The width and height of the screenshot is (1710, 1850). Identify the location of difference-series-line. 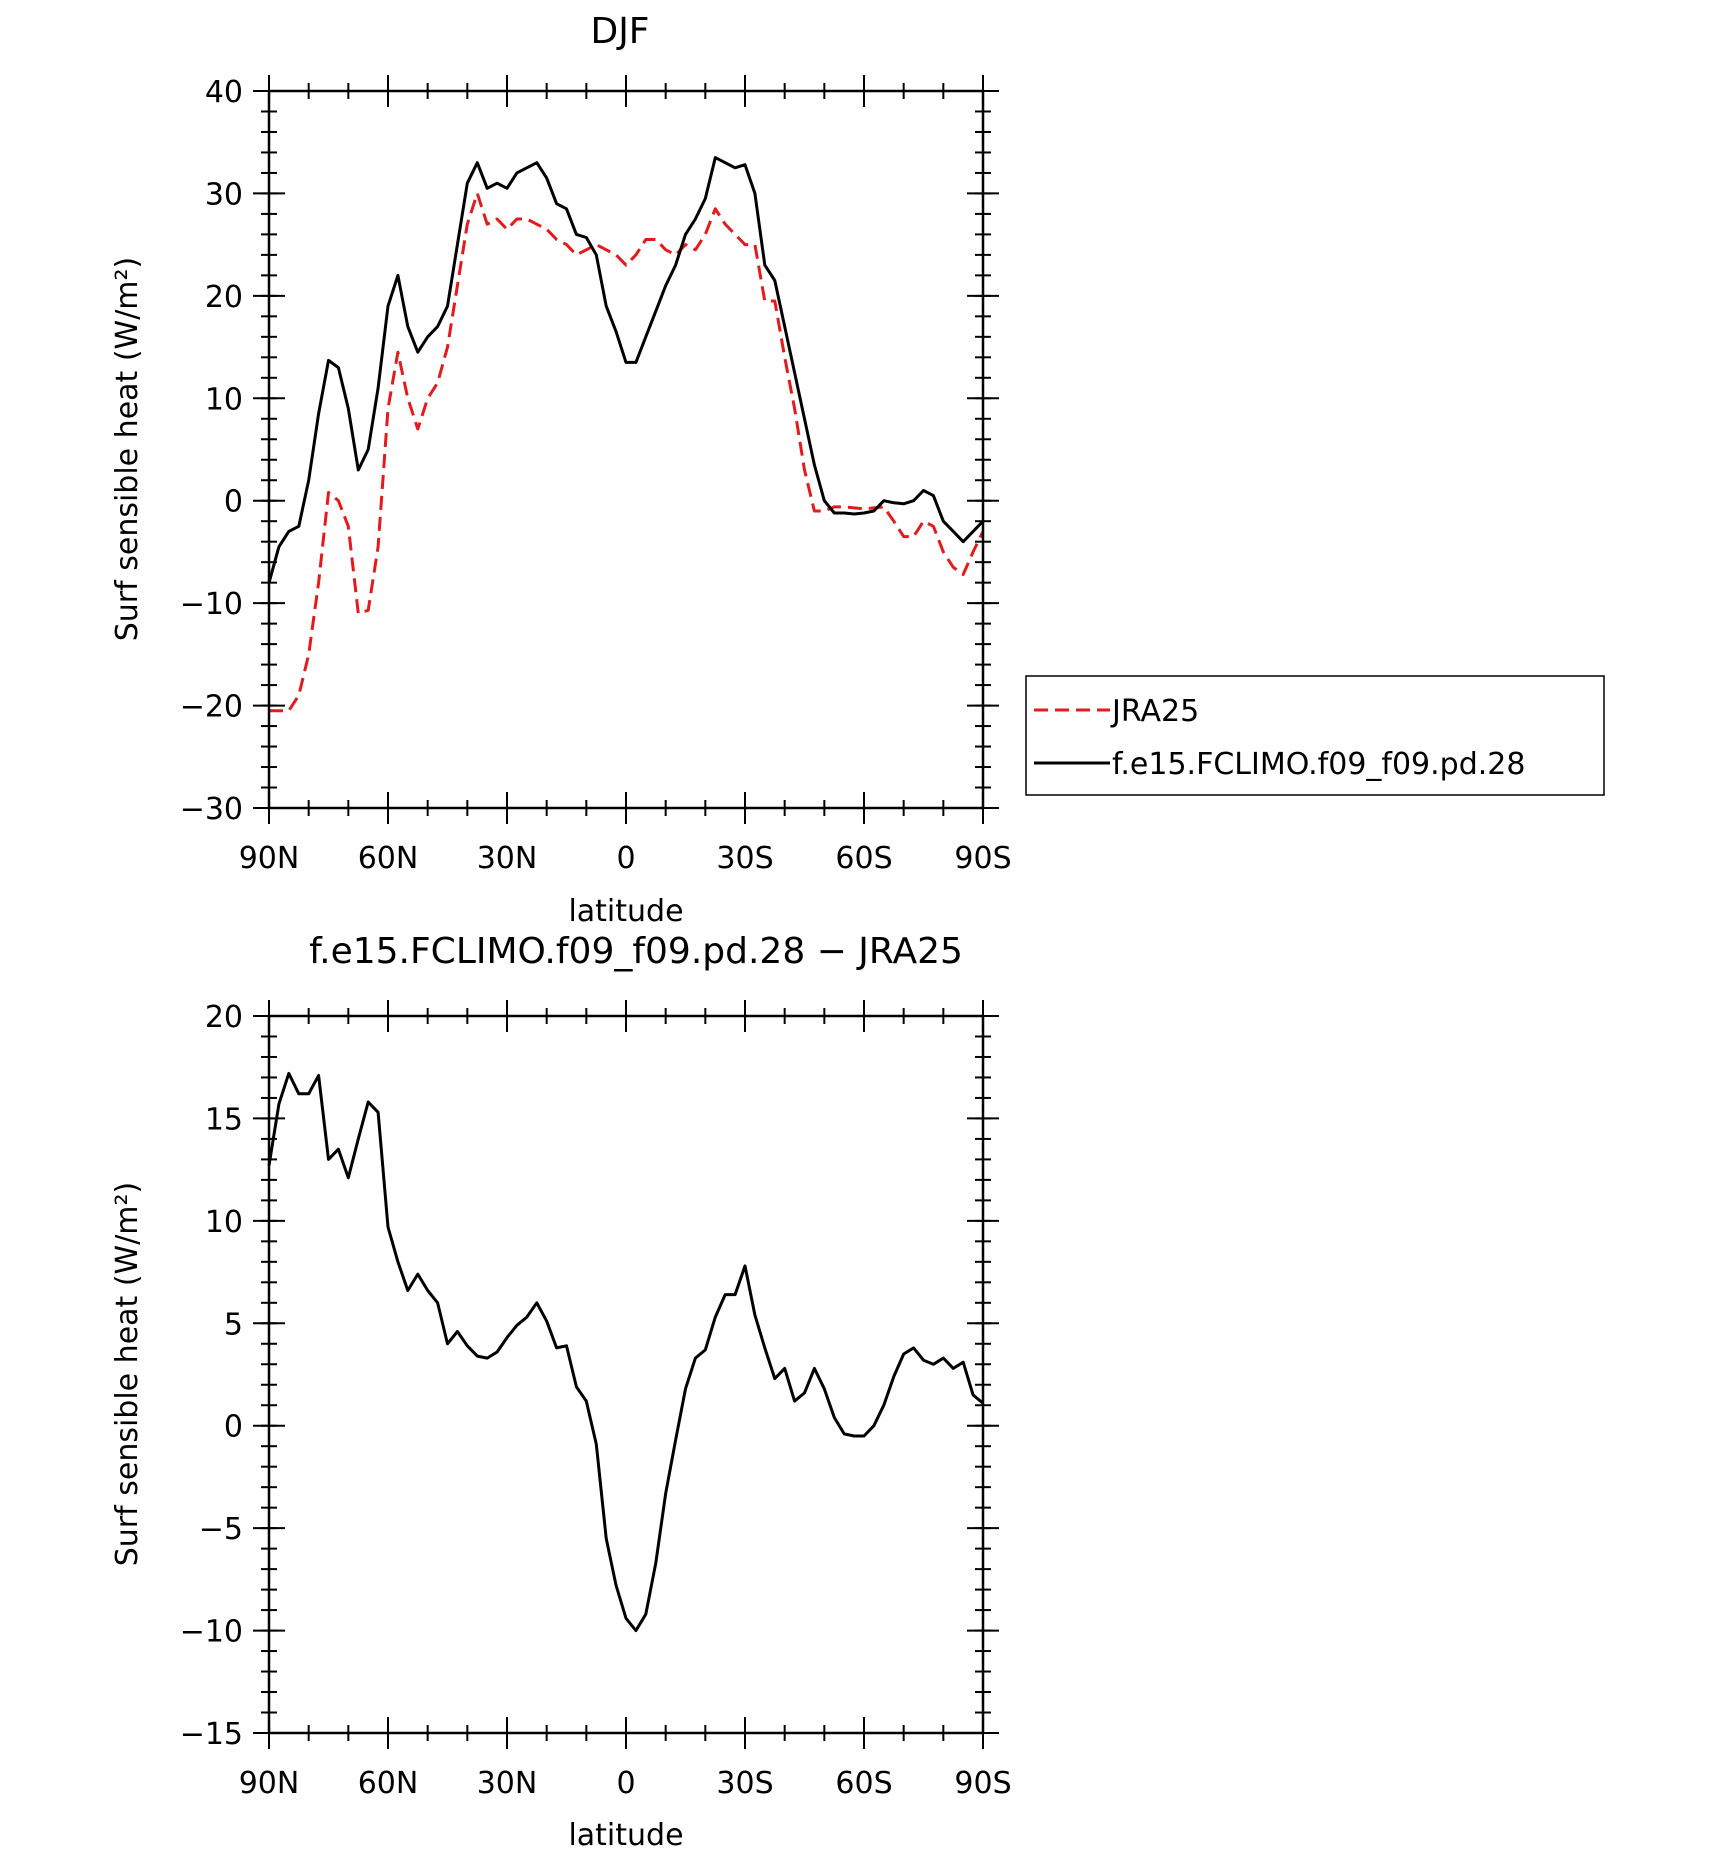
(625, 1352).